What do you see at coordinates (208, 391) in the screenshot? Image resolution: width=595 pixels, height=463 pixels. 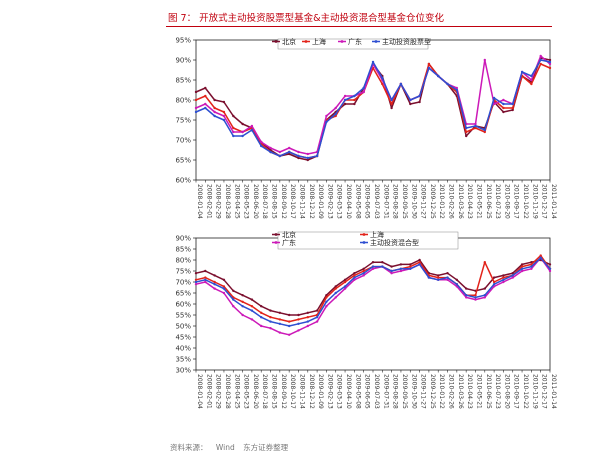 I see `x-tick-label: 2008-02-01` at bounding box center [208, 391].